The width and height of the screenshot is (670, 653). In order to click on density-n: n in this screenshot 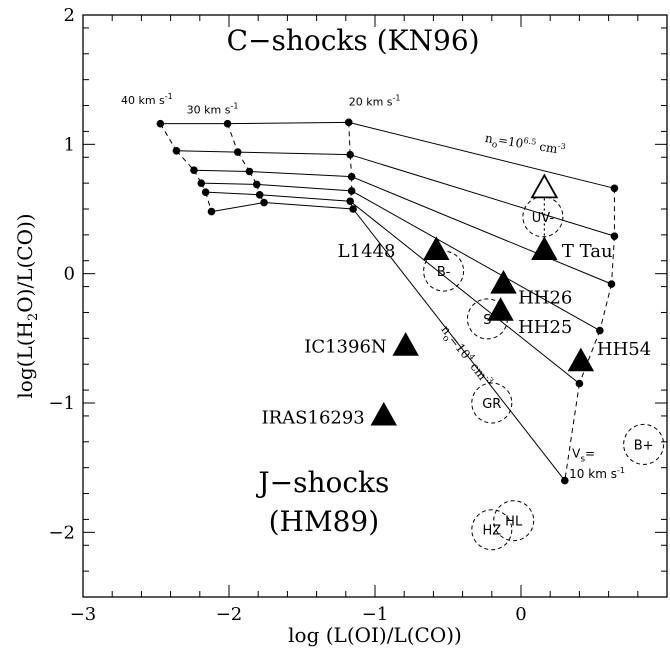, I will do `click(489, 138)`.